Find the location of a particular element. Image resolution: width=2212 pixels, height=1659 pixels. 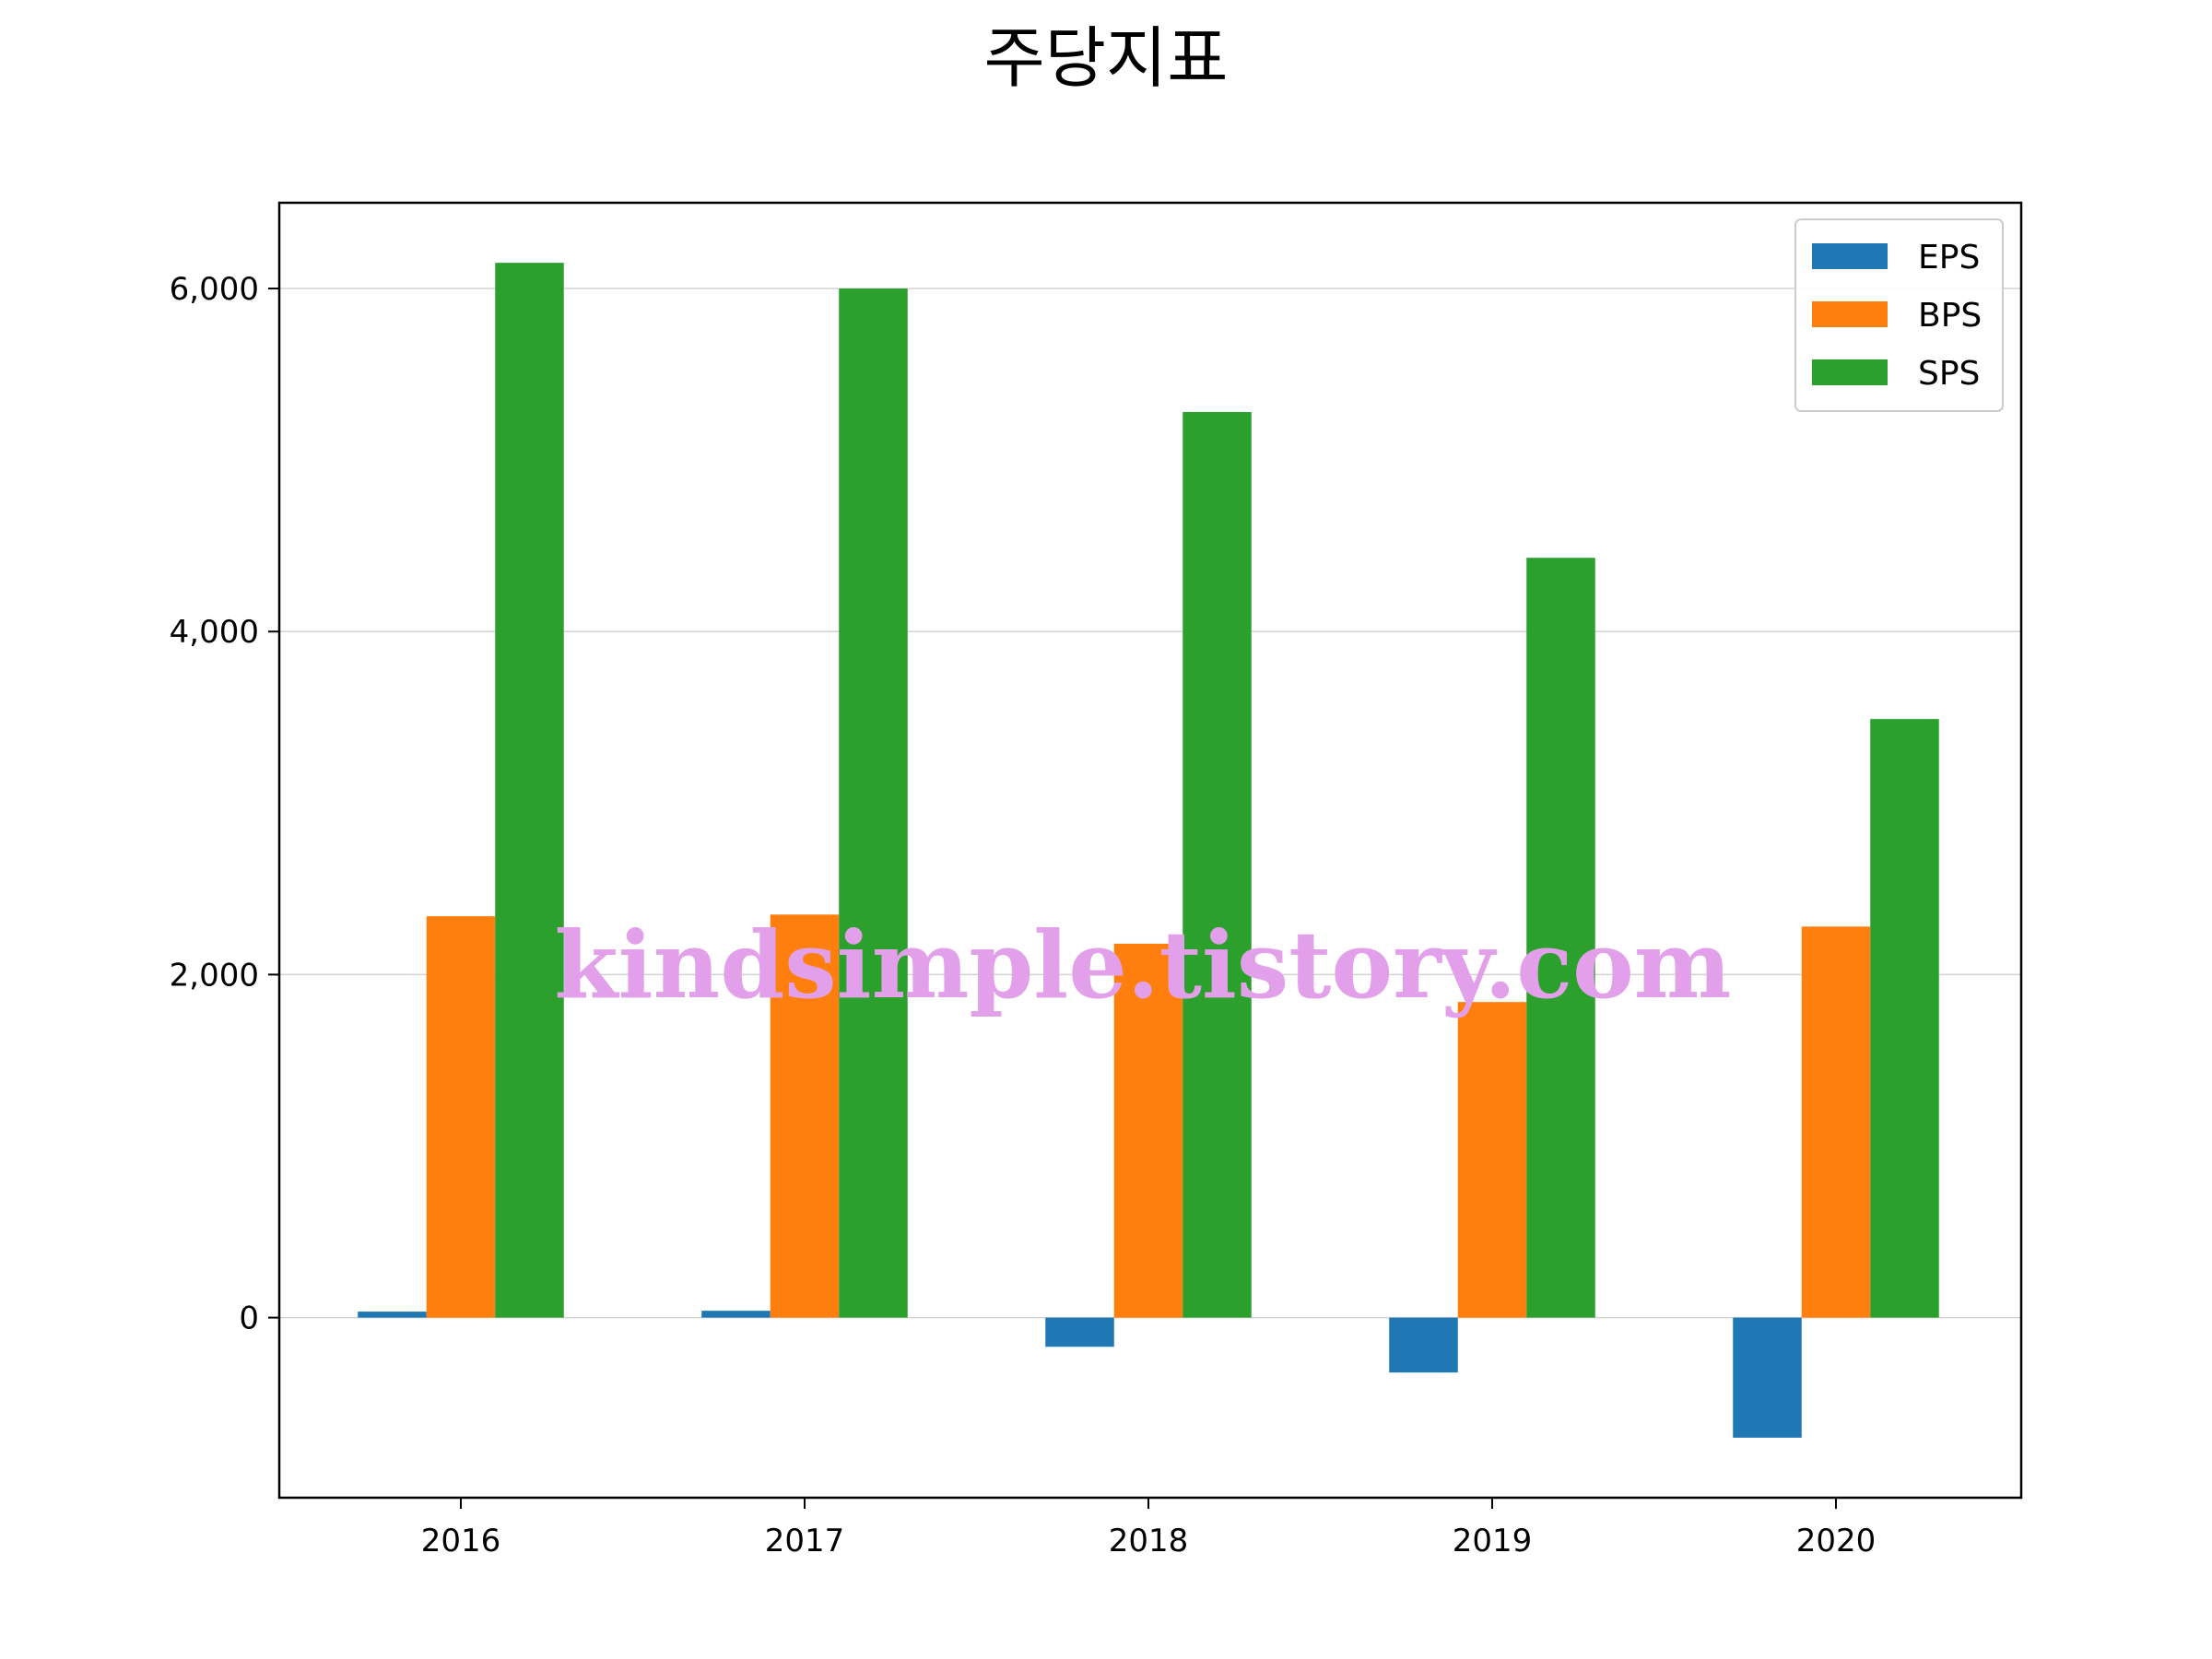

watermark: kindsimple.tistory.com is located at coordinates (1142, 965).